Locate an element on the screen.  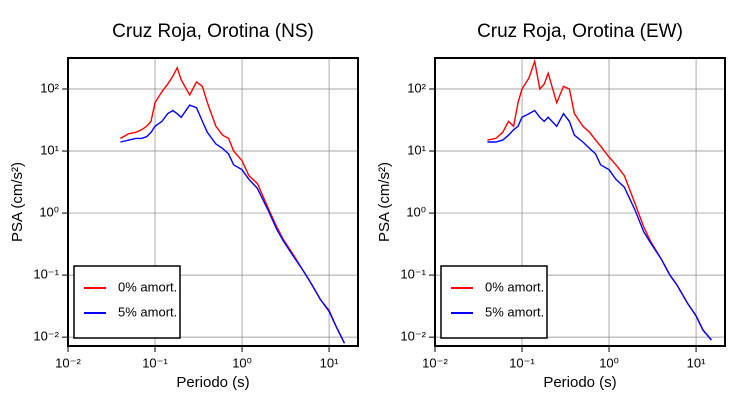
chart-title: Cruz Roja, Orotina (NS) is located at coordinates (213, 31).